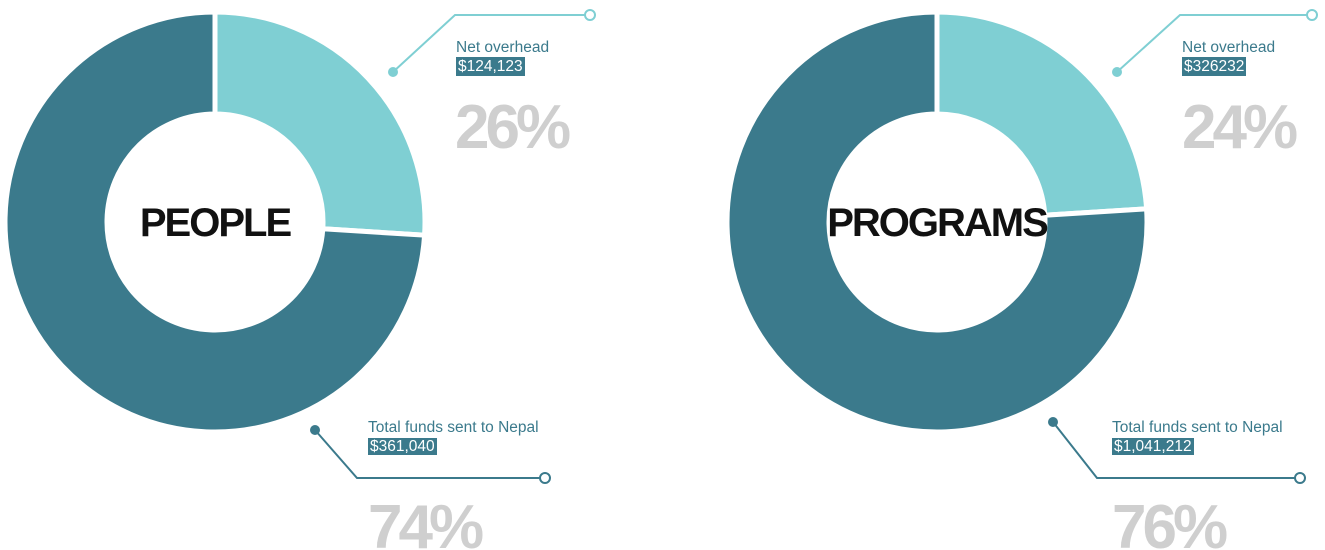 This screenshot has height=550, width=1325. I want to click on center-label: PEOPLE, so click(216, 223).